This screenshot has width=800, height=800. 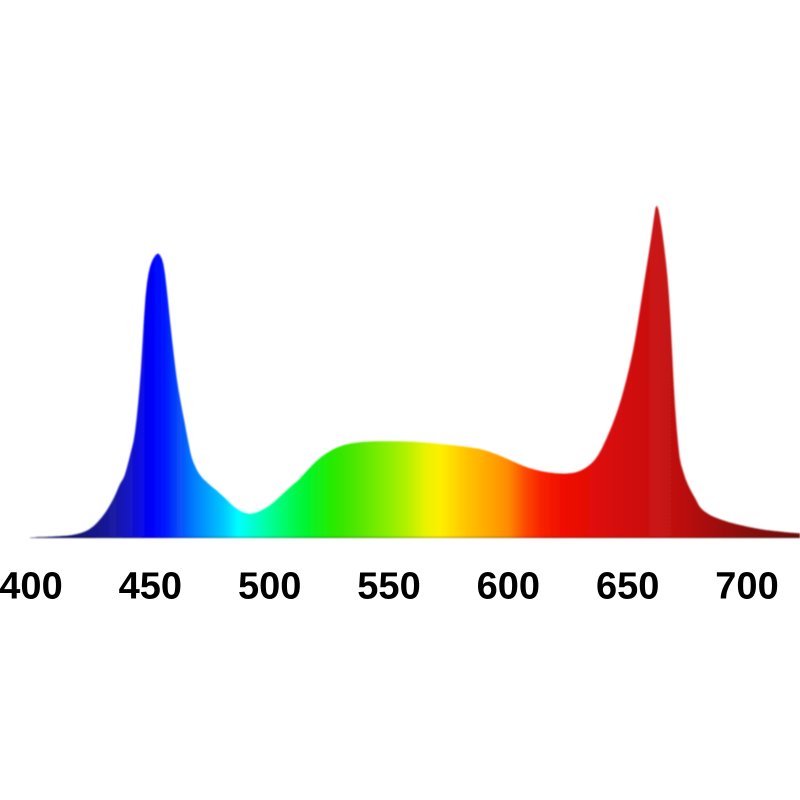 I want to click on svg-text: 550, so click(x=388, y=587).